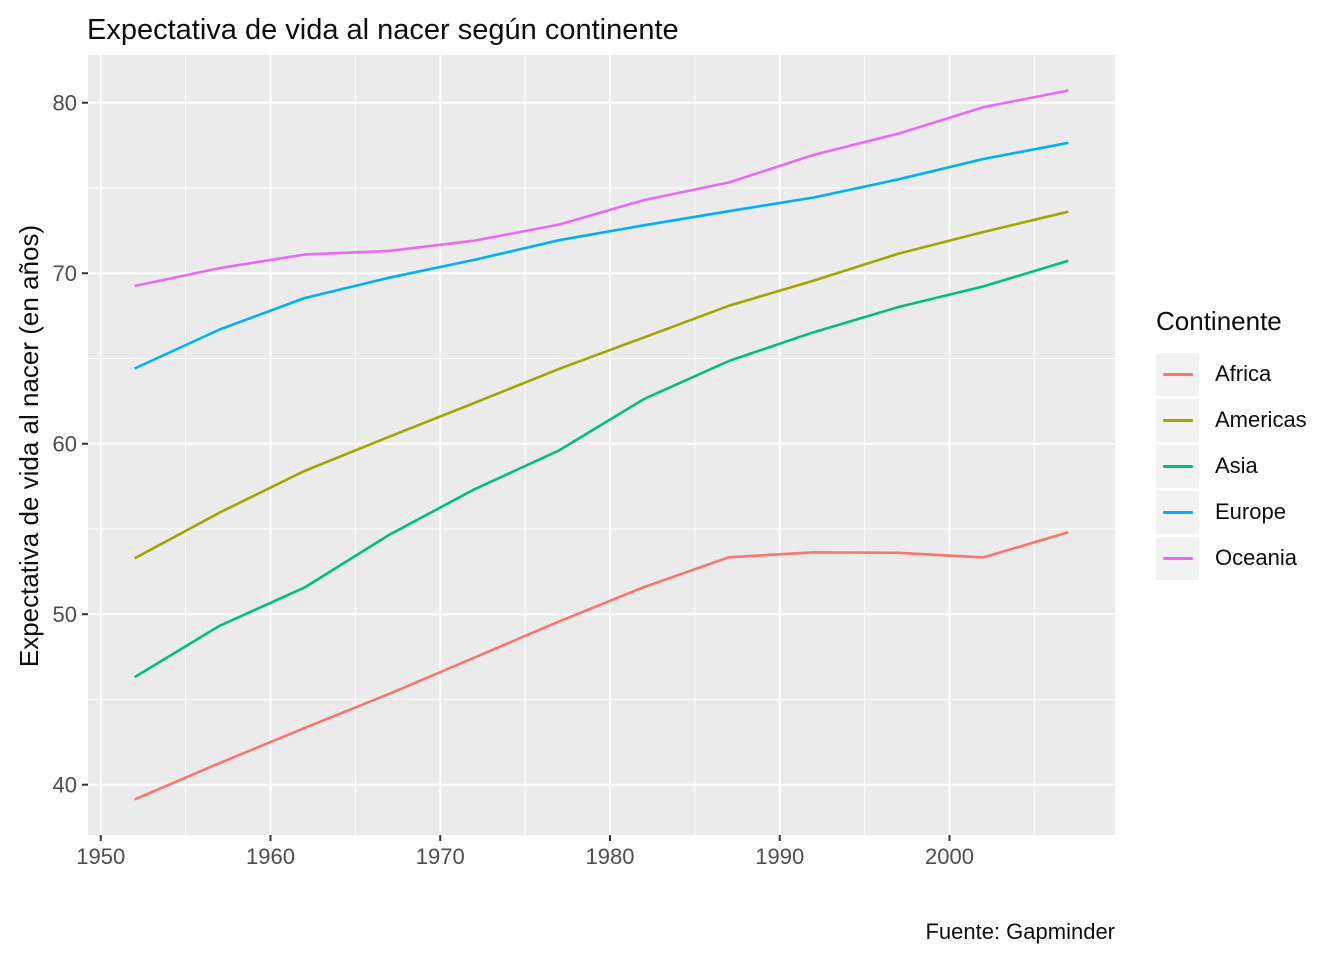 This screenshot has height=960, width=1344. Describe the element at coordinates (65, 444) in the screenshot. I see `y-tick-label: 60` at that location.